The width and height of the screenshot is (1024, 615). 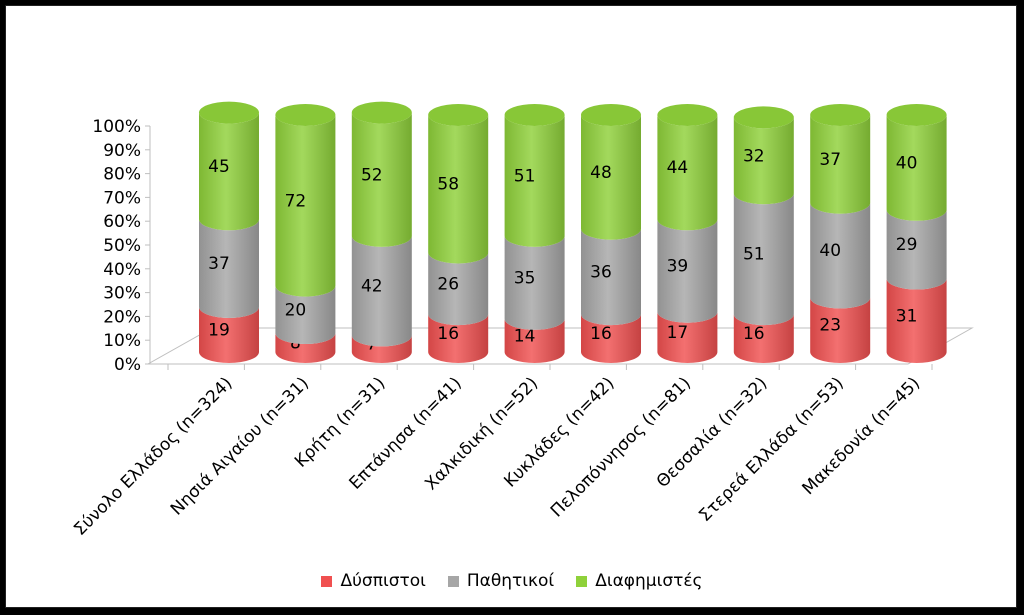 I want to click on legend-item: Παθητικοί, so click(x=501, y=581).